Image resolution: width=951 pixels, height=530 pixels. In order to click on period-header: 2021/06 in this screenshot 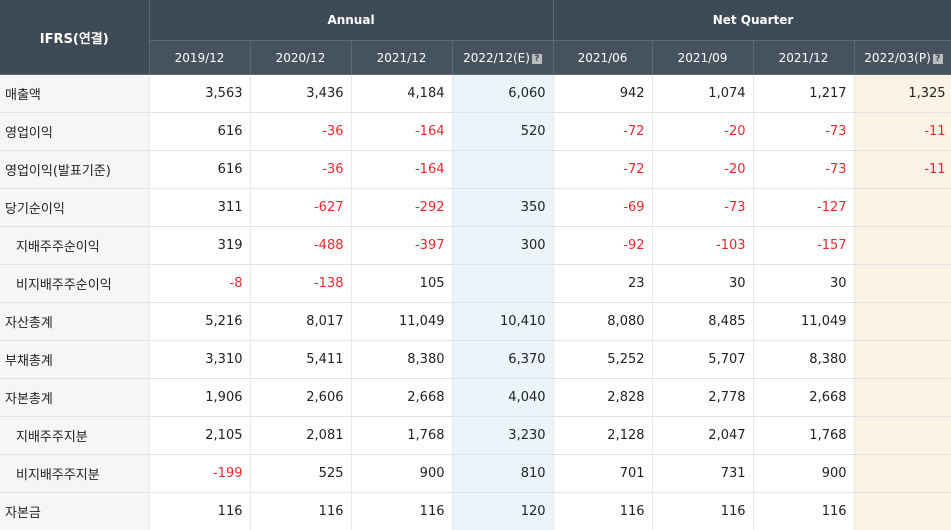, I will do `click(602, 58)`.